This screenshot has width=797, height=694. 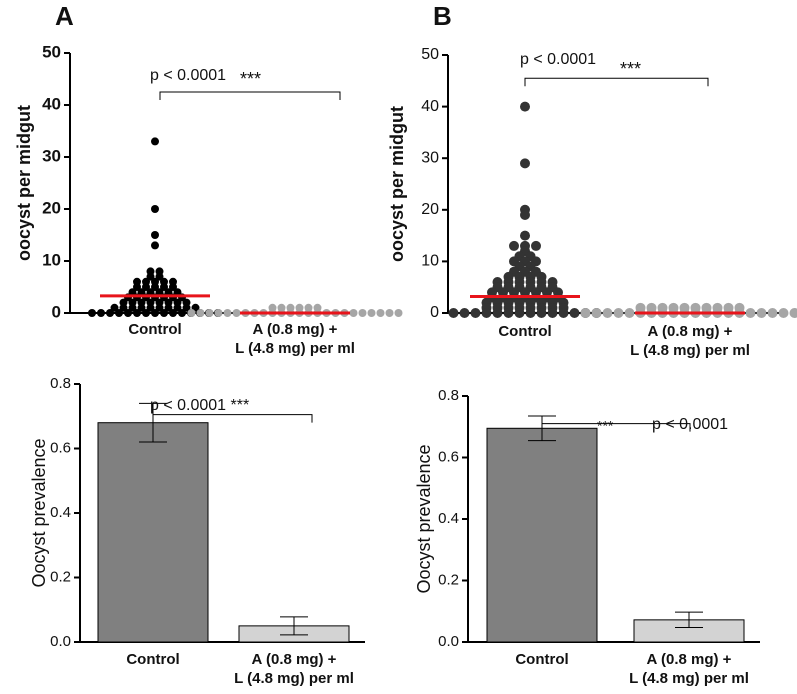 What do you see at coordinates (430, 157) in the screenshot?
I see `y-tick-label: 30` at bounding box center [430, 157].